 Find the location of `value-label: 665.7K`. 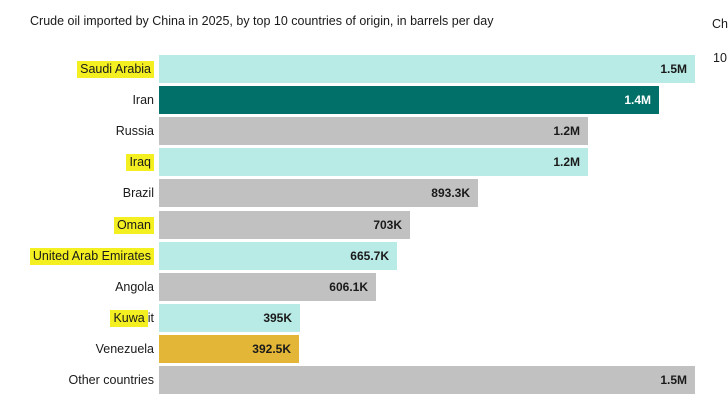

value-label: 665.7K is located at coordinates (369, 255).